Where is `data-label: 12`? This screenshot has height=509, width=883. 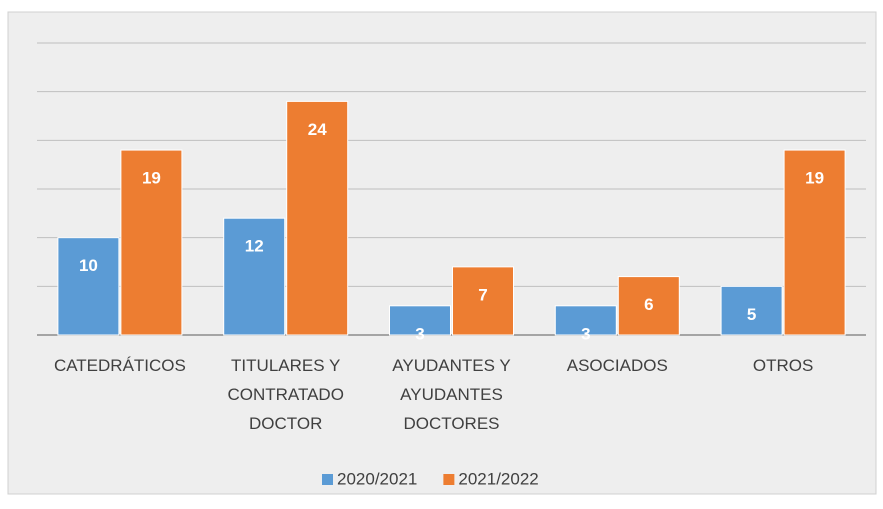 data-label: 12 is located at coordinates (254, 246).